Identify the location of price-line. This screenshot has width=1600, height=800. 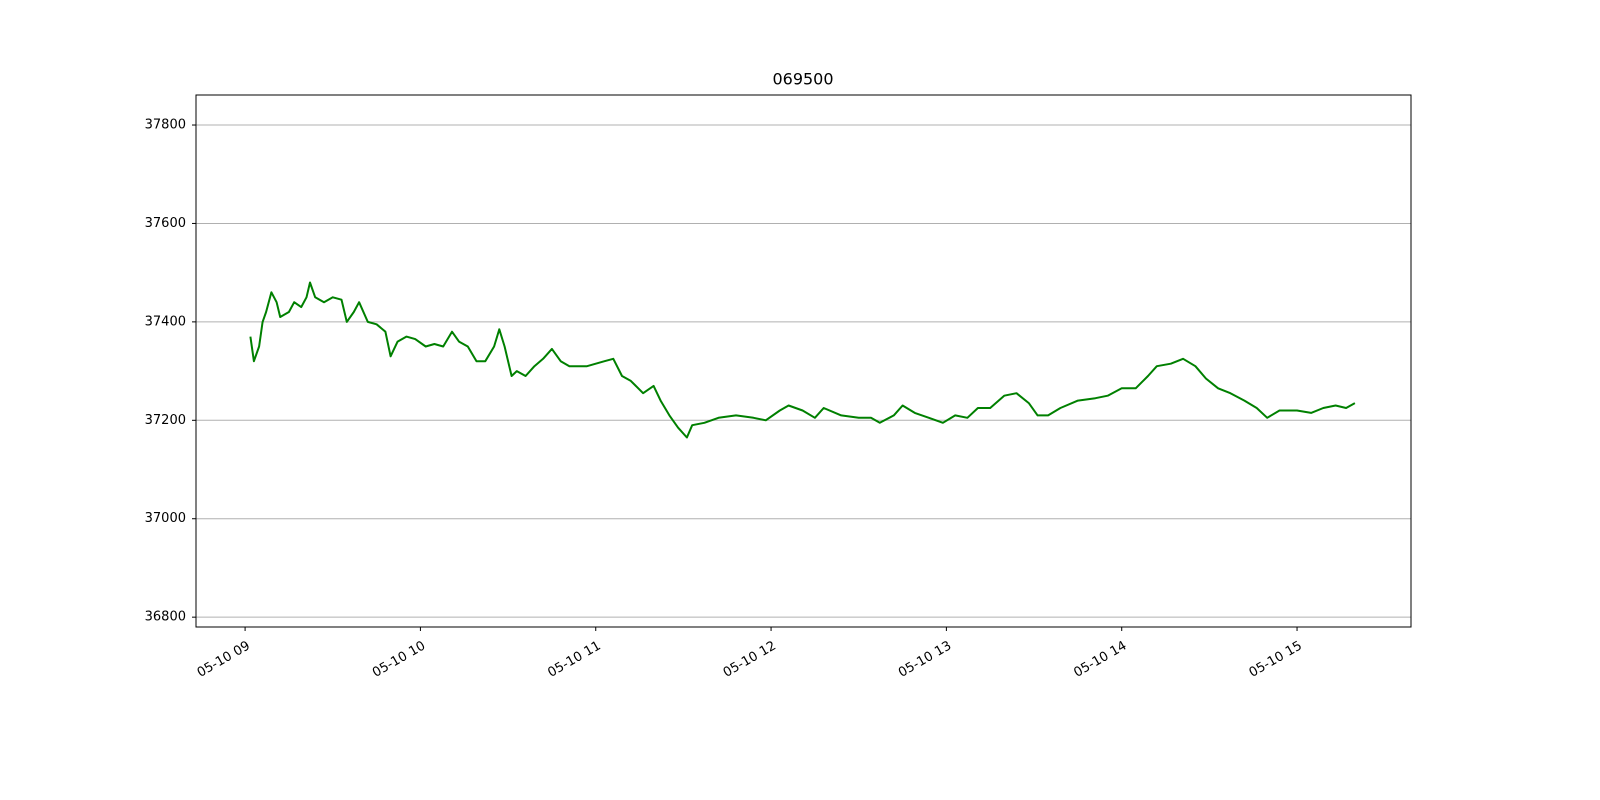
(802, 360).